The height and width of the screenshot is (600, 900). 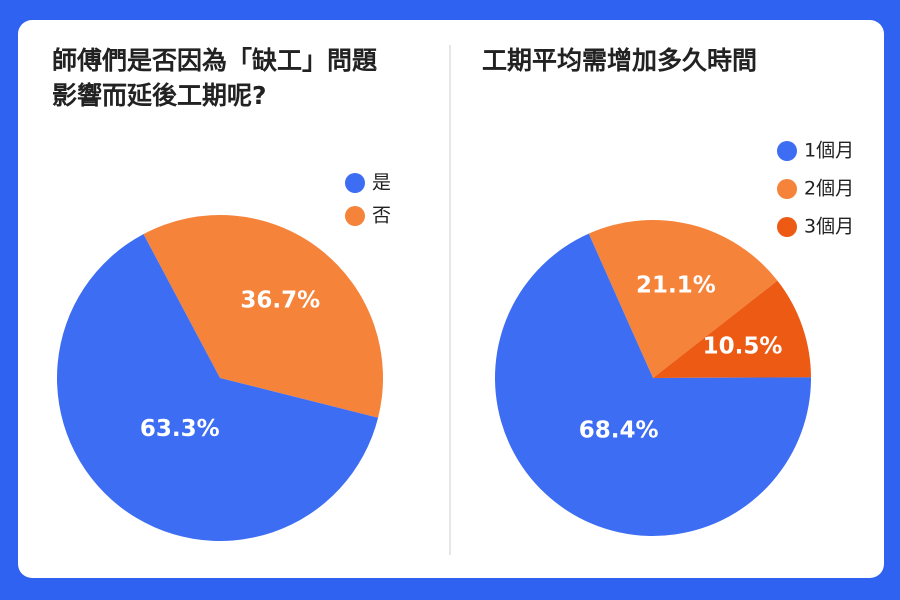 I want to click on chart-title: 師傅們是否因為「缺工」問題, so click(x=215, y=60).